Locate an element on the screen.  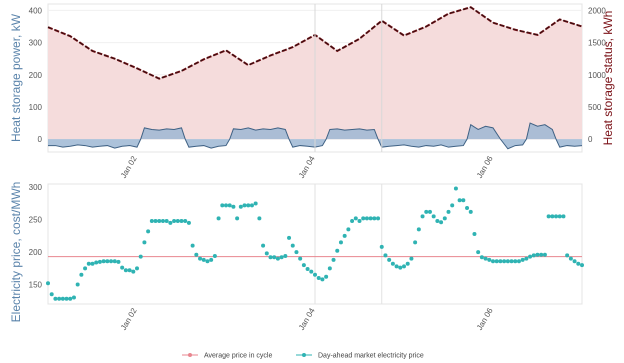
top-left-tick-label: 300 is located at coordinates (36, 43).